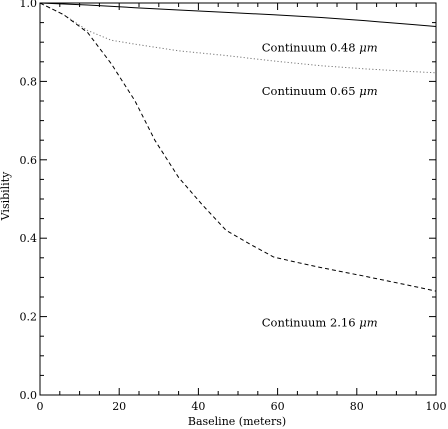  Describe the element at coordinates (278, 406) in the screenshot. I see `x-tick-label: 60` at that location.